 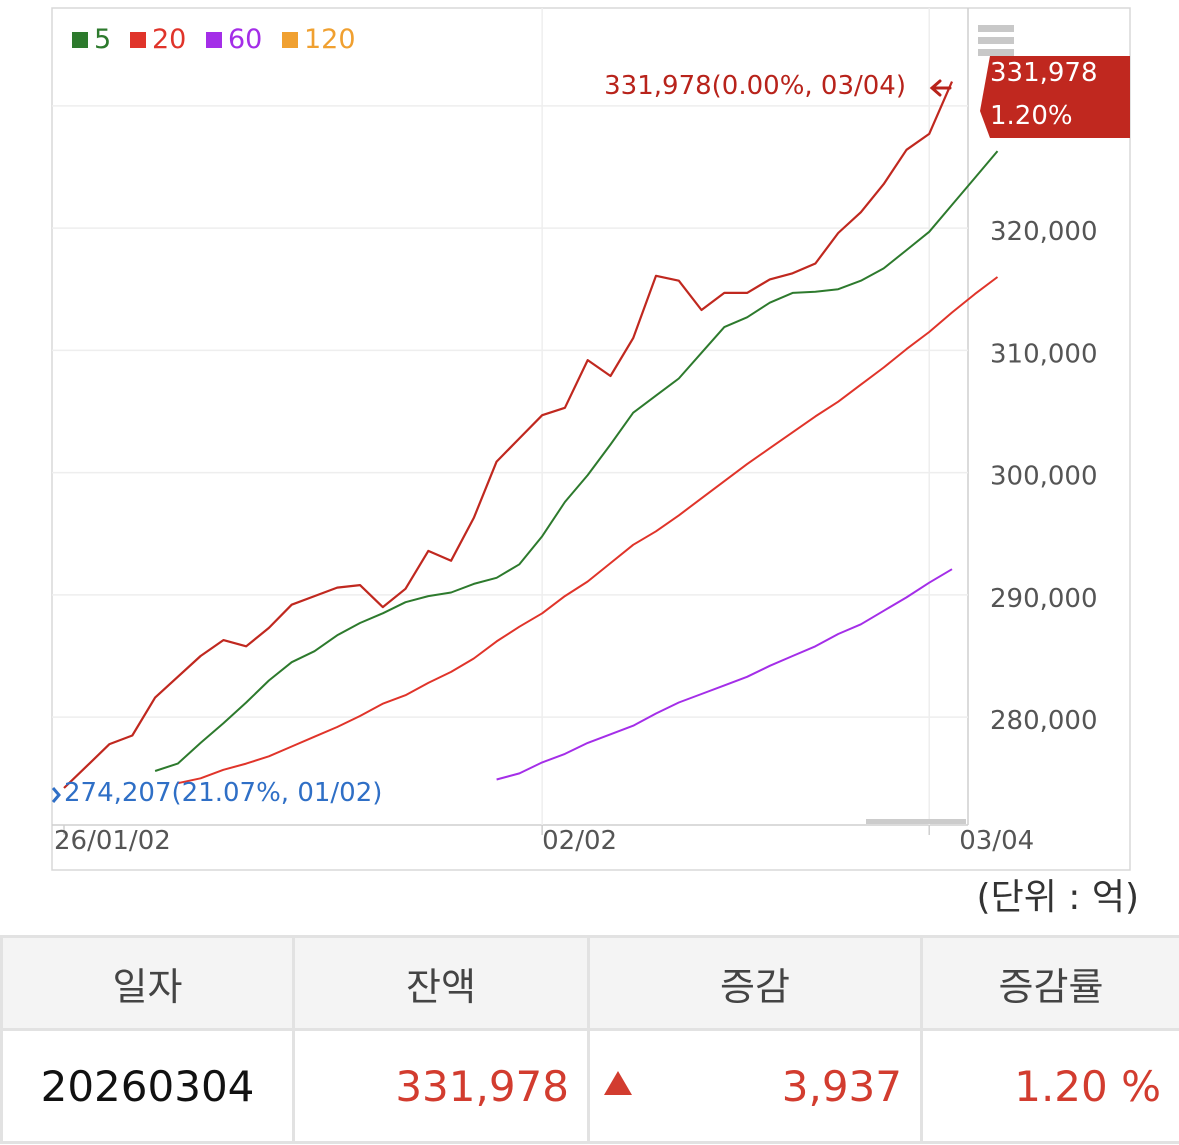 What do you see at coordinates (841, 1086) in the screenshot?
I see `change-value: 3,937` at bounding box center [841, 1086].